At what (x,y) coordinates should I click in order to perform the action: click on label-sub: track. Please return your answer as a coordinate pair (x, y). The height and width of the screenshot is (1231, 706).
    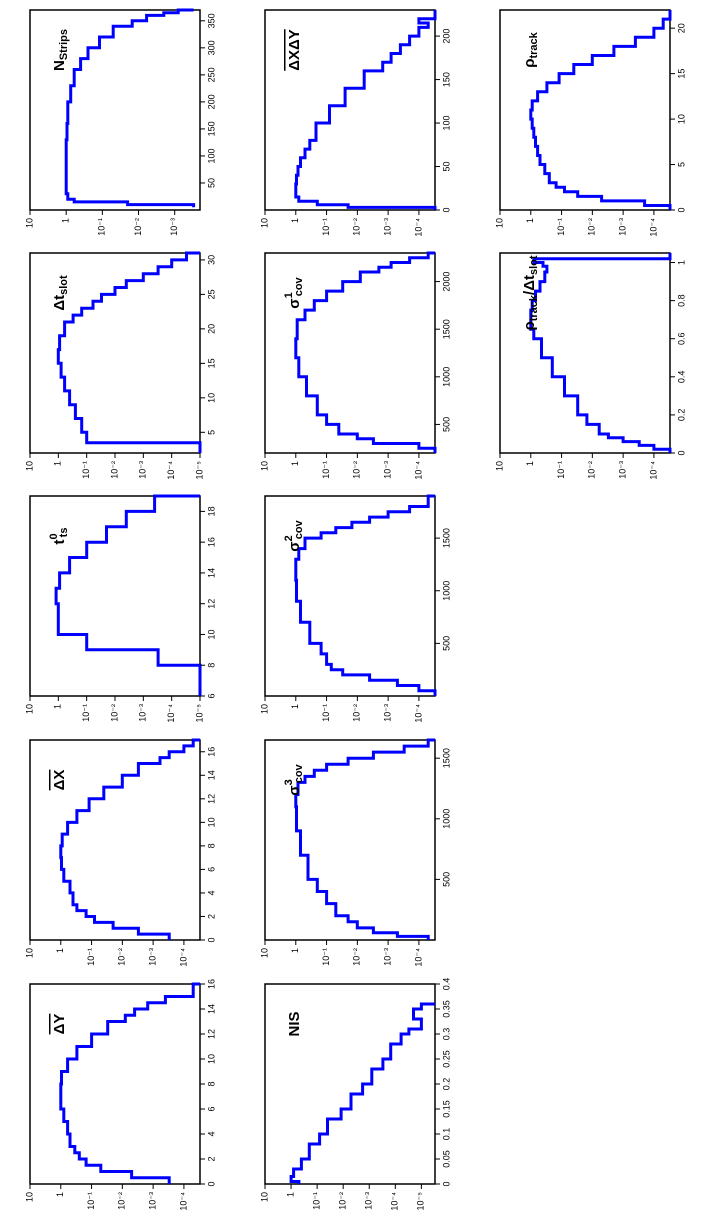
    Looking at the image, I should click on (534, 44).